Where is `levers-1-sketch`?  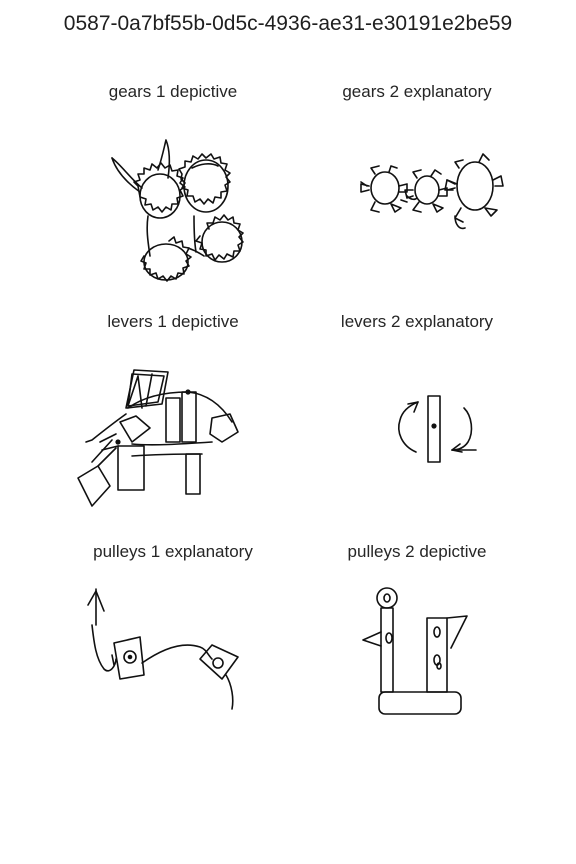
levers-1-sketch is located at coordinates (158, 438).